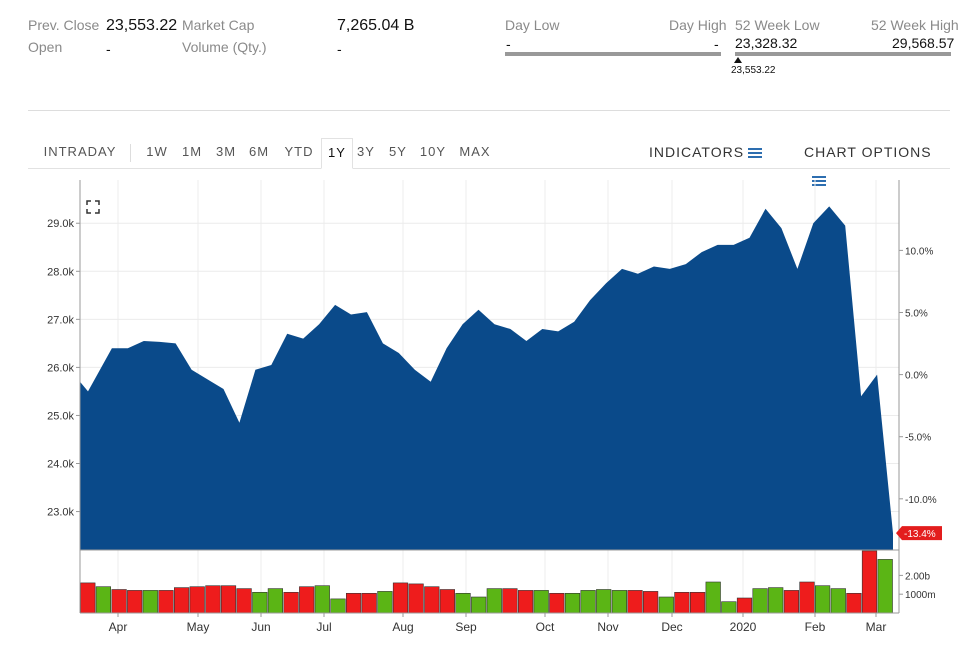 This screenshot has height=652, width=980. I want to click on tab-6m: 6M, so click(259, 151).